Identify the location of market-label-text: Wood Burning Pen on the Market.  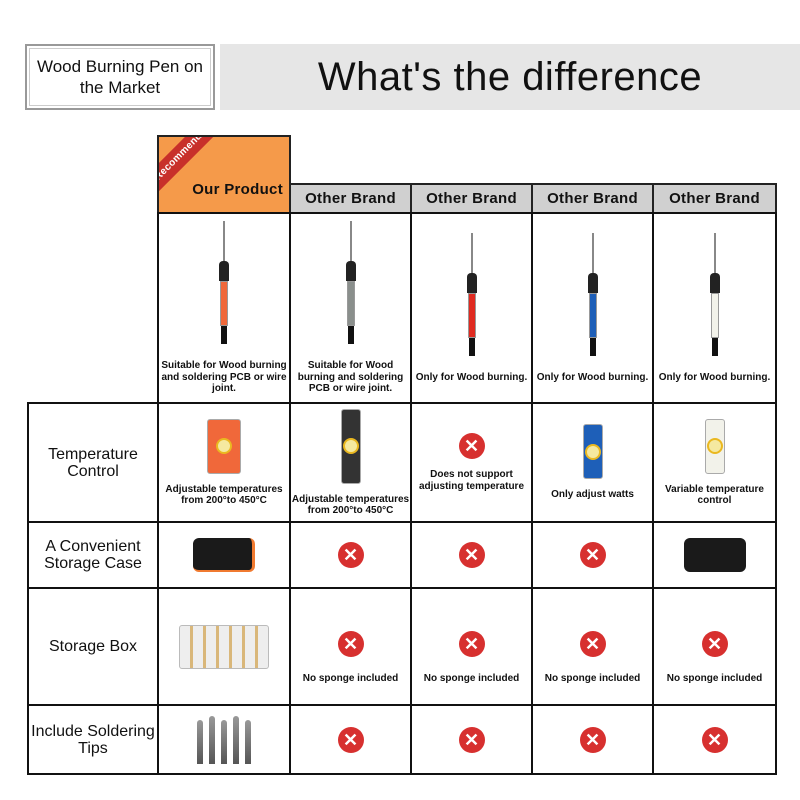
(120, 77).